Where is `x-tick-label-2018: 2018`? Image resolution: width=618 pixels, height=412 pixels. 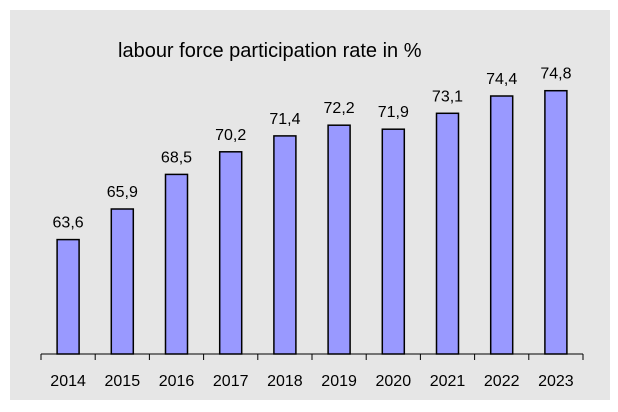 x-tick-label-2018: 2018 is located at coordinates (285, 381).